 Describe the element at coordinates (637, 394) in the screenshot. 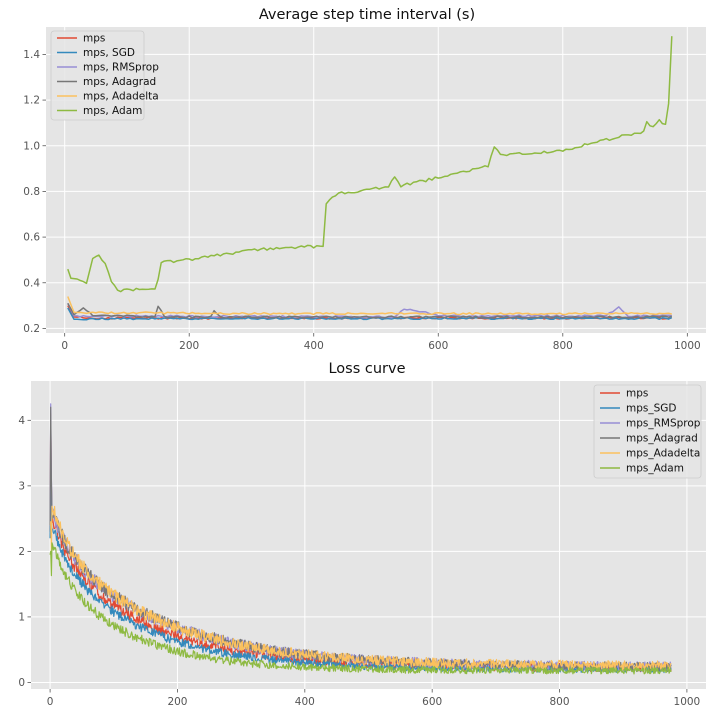

I see `chart2-legend-label-0: mps` at that location.